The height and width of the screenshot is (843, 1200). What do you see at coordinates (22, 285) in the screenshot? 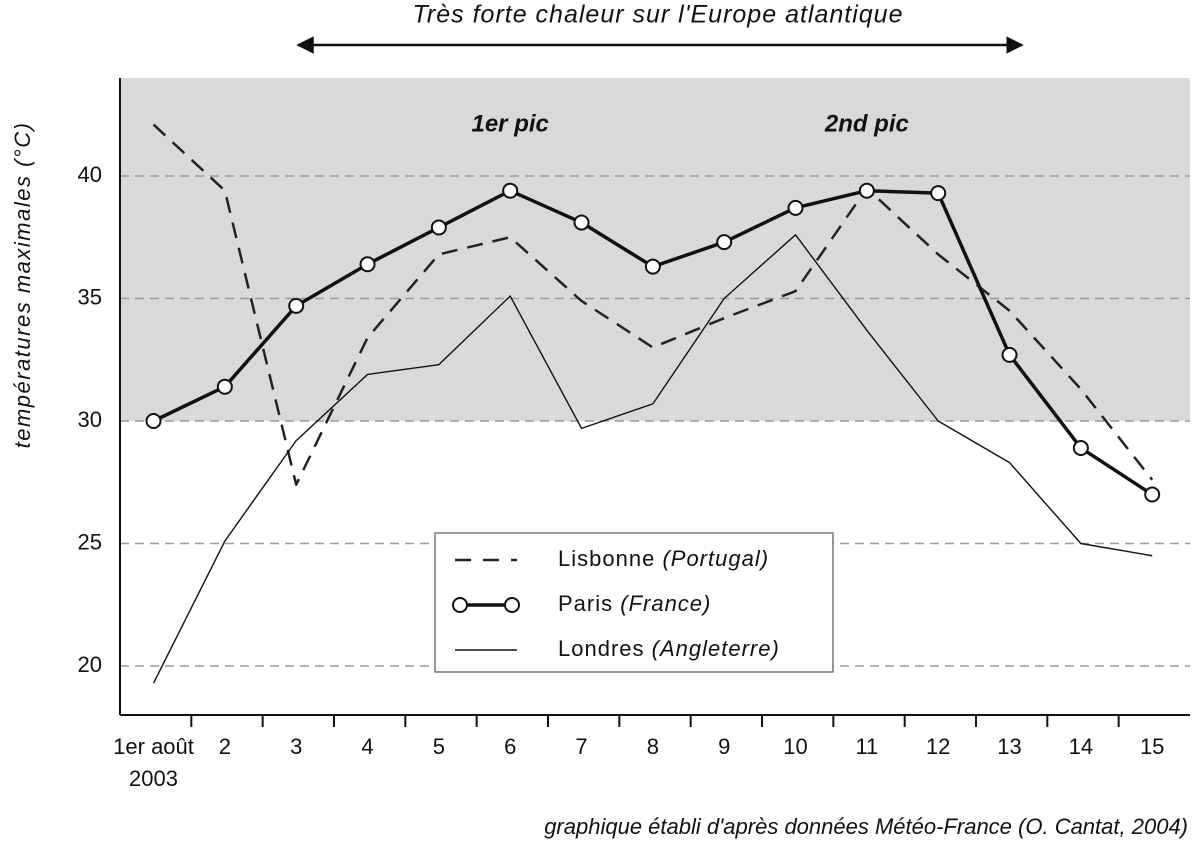
I see `y-axis-label: températures maximales (°C)` at bounding box center [22, 285].